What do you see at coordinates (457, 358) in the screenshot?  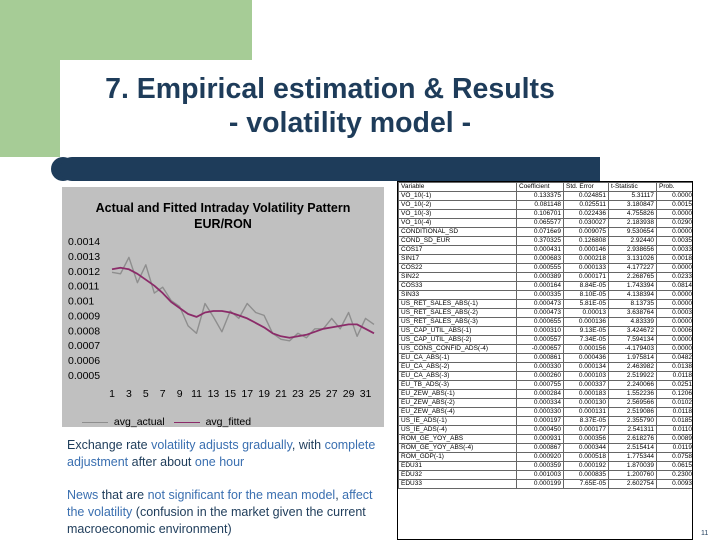 I see `table-cell: EU_CA_ABS(-1)` at bounding box center [457, 358].